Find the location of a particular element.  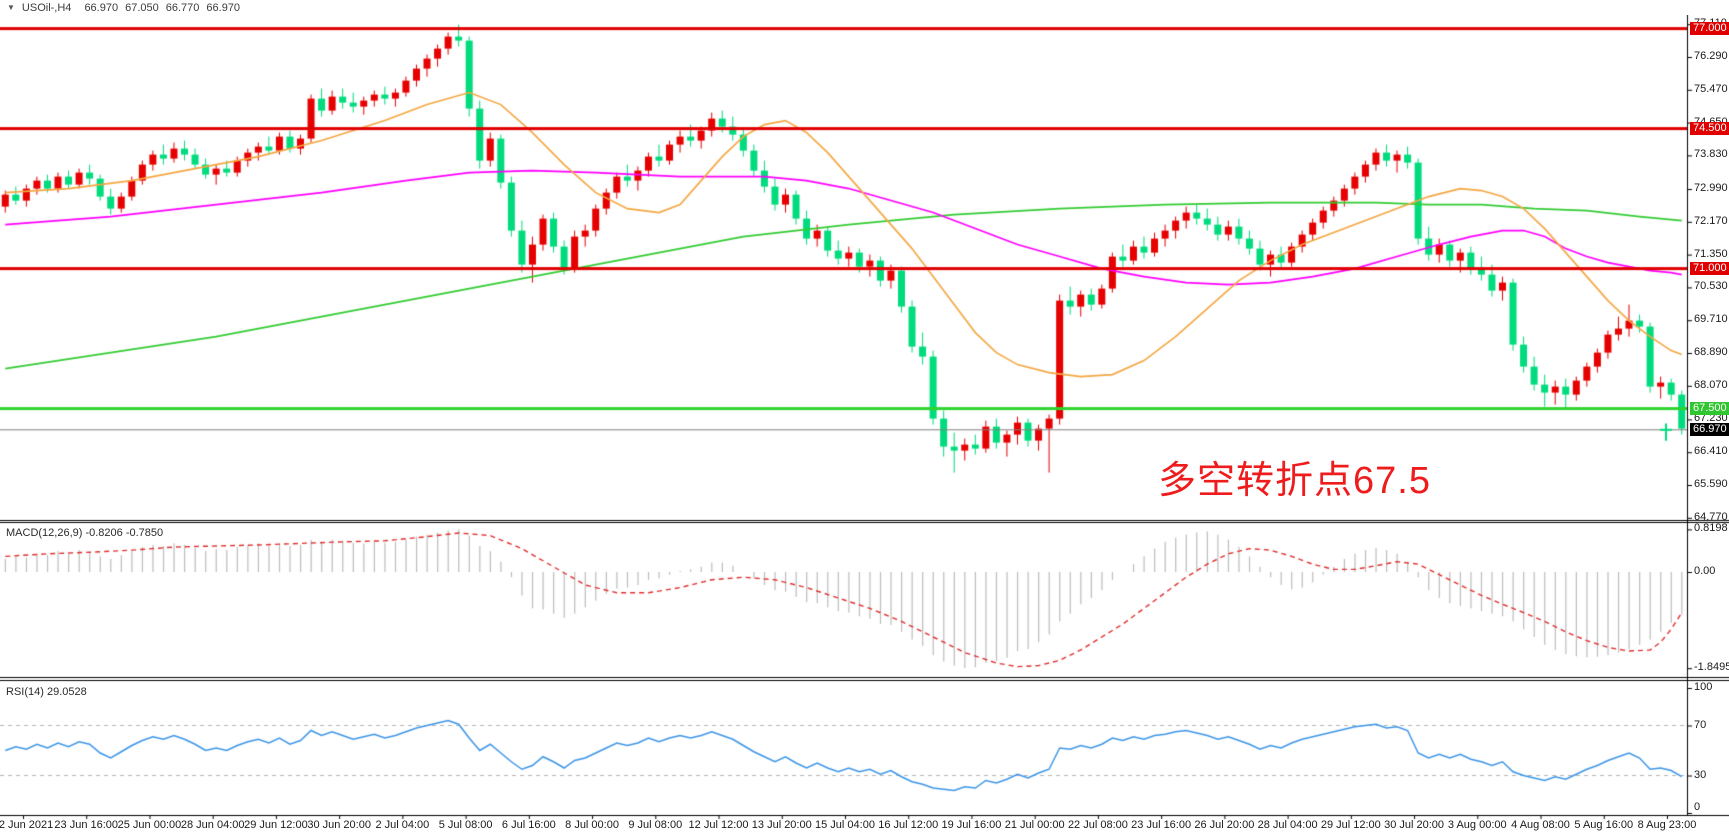

macd-indicator-label: MACD(12,26,9) -0.8206 -0.7850 is located at coordinates (85, 533).